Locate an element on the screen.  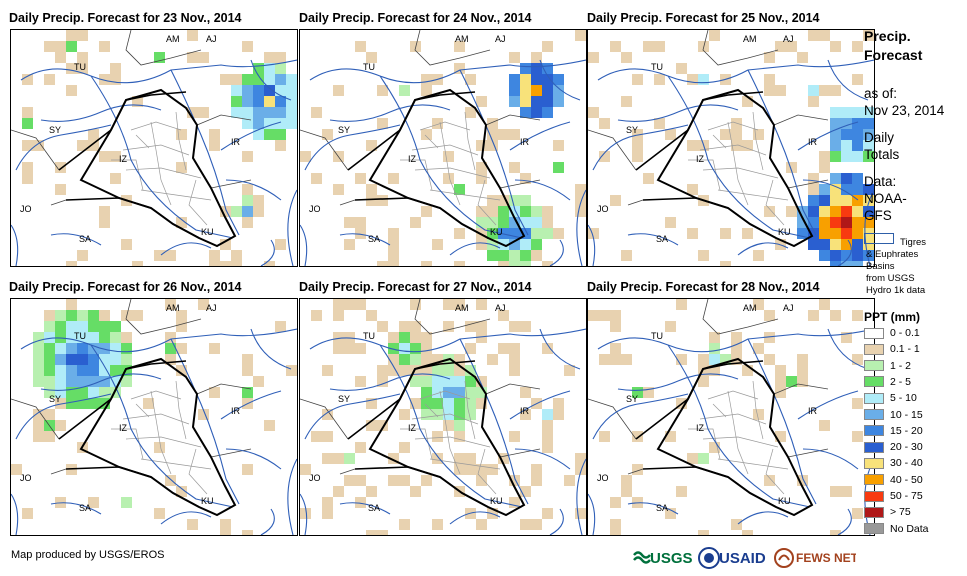
map-label-sy: SY is located at coordinates (632, 130).